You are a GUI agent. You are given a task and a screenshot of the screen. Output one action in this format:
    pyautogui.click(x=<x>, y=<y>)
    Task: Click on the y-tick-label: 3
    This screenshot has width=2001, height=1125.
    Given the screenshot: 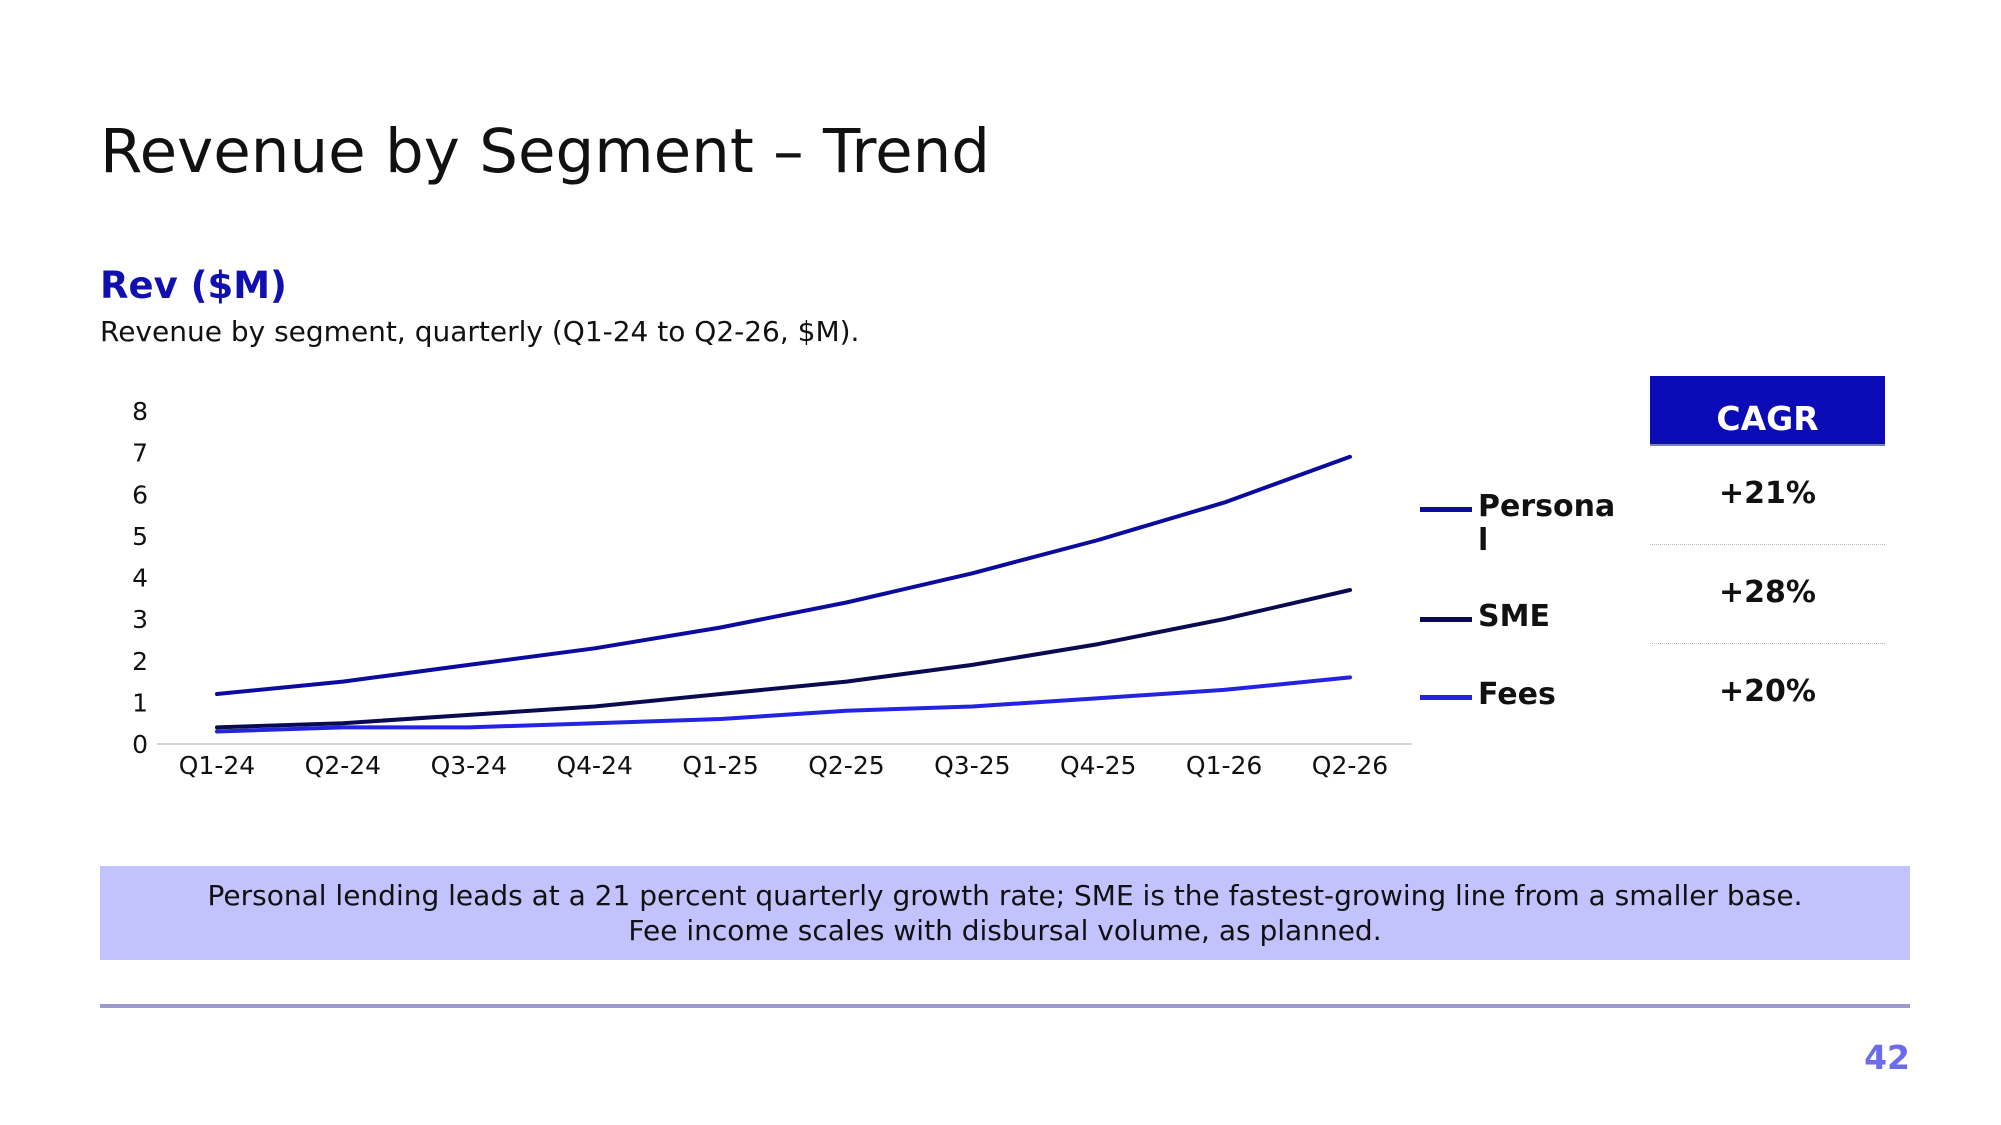 What is the action you would take?
    pyautogui.click(x=140, y=619)
    